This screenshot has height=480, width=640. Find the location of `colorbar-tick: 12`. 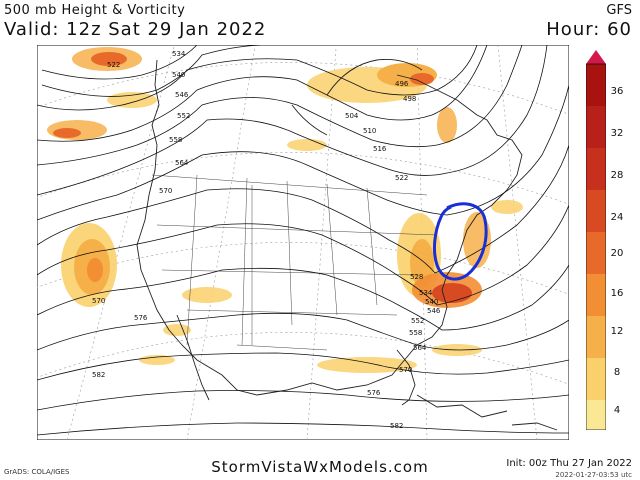

colorbar-tick: 12 is located at coordinates (617, 331).